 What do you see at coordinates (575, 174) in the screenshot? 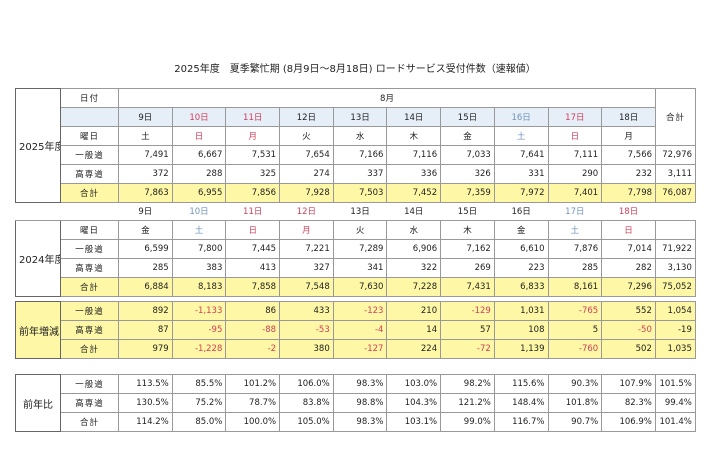
I see `cell: 290` at bounding box center [575, 174].